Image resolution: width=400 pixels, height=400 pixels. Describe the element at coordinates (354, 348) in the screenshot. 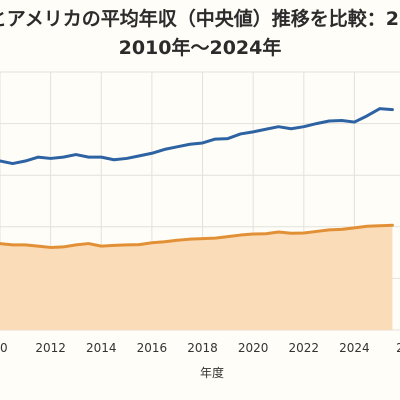

I see `x-tick-label: 2024` at that location.